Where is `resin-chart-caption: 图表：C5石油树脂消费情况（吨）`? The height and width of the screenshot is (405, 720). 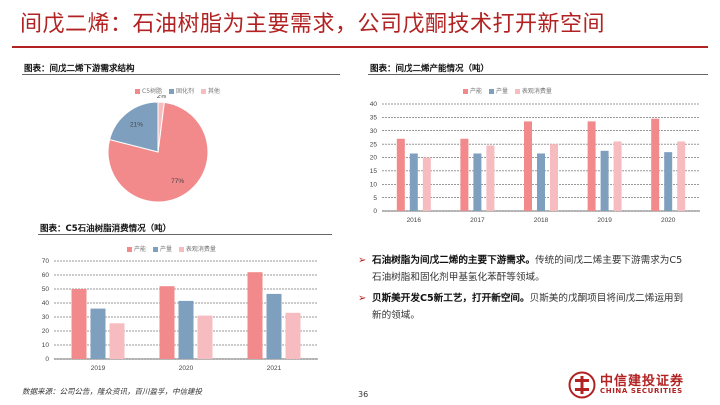 resin-chart-caption: 图表：C5石油树脂消费情况（吨） is located at coordinates (106, 229).